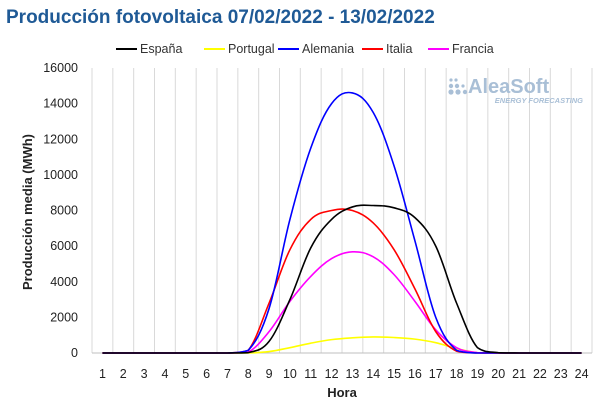 The height and width of the screenshot is (418, 600). What do you see at coordinates (519, 374) in the screenshot?
I see `x-tick-label: 21` at bounding box center [519, 374].